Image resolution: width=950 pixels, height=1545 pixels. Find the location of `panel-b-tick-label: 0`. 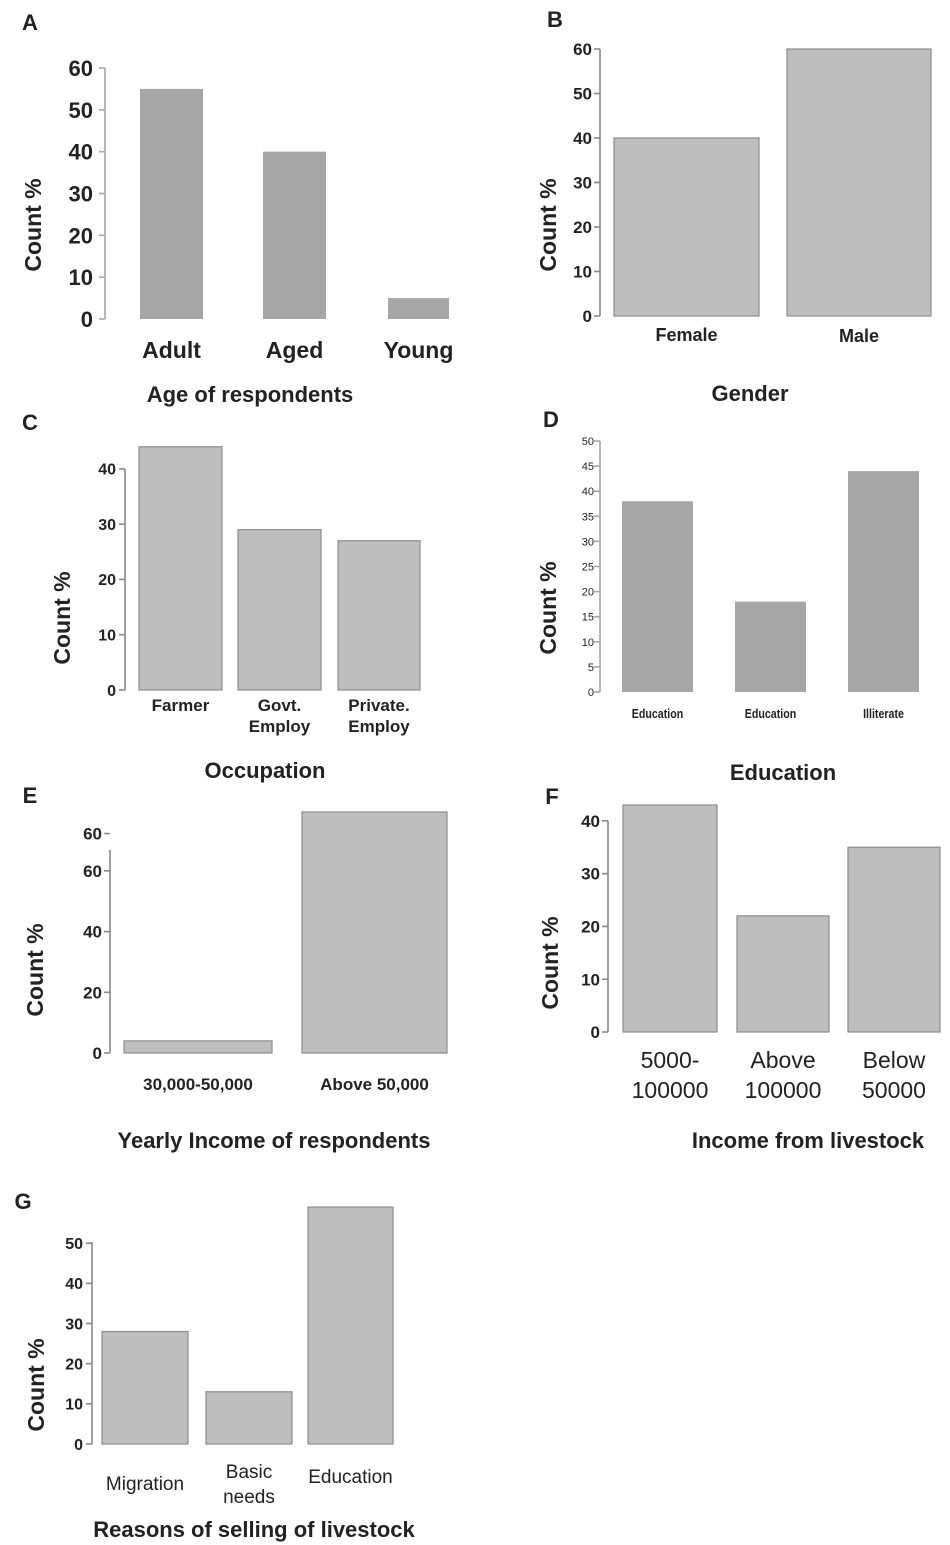

panel-b-tick-label: 0 is located at coordinates (587, 316).